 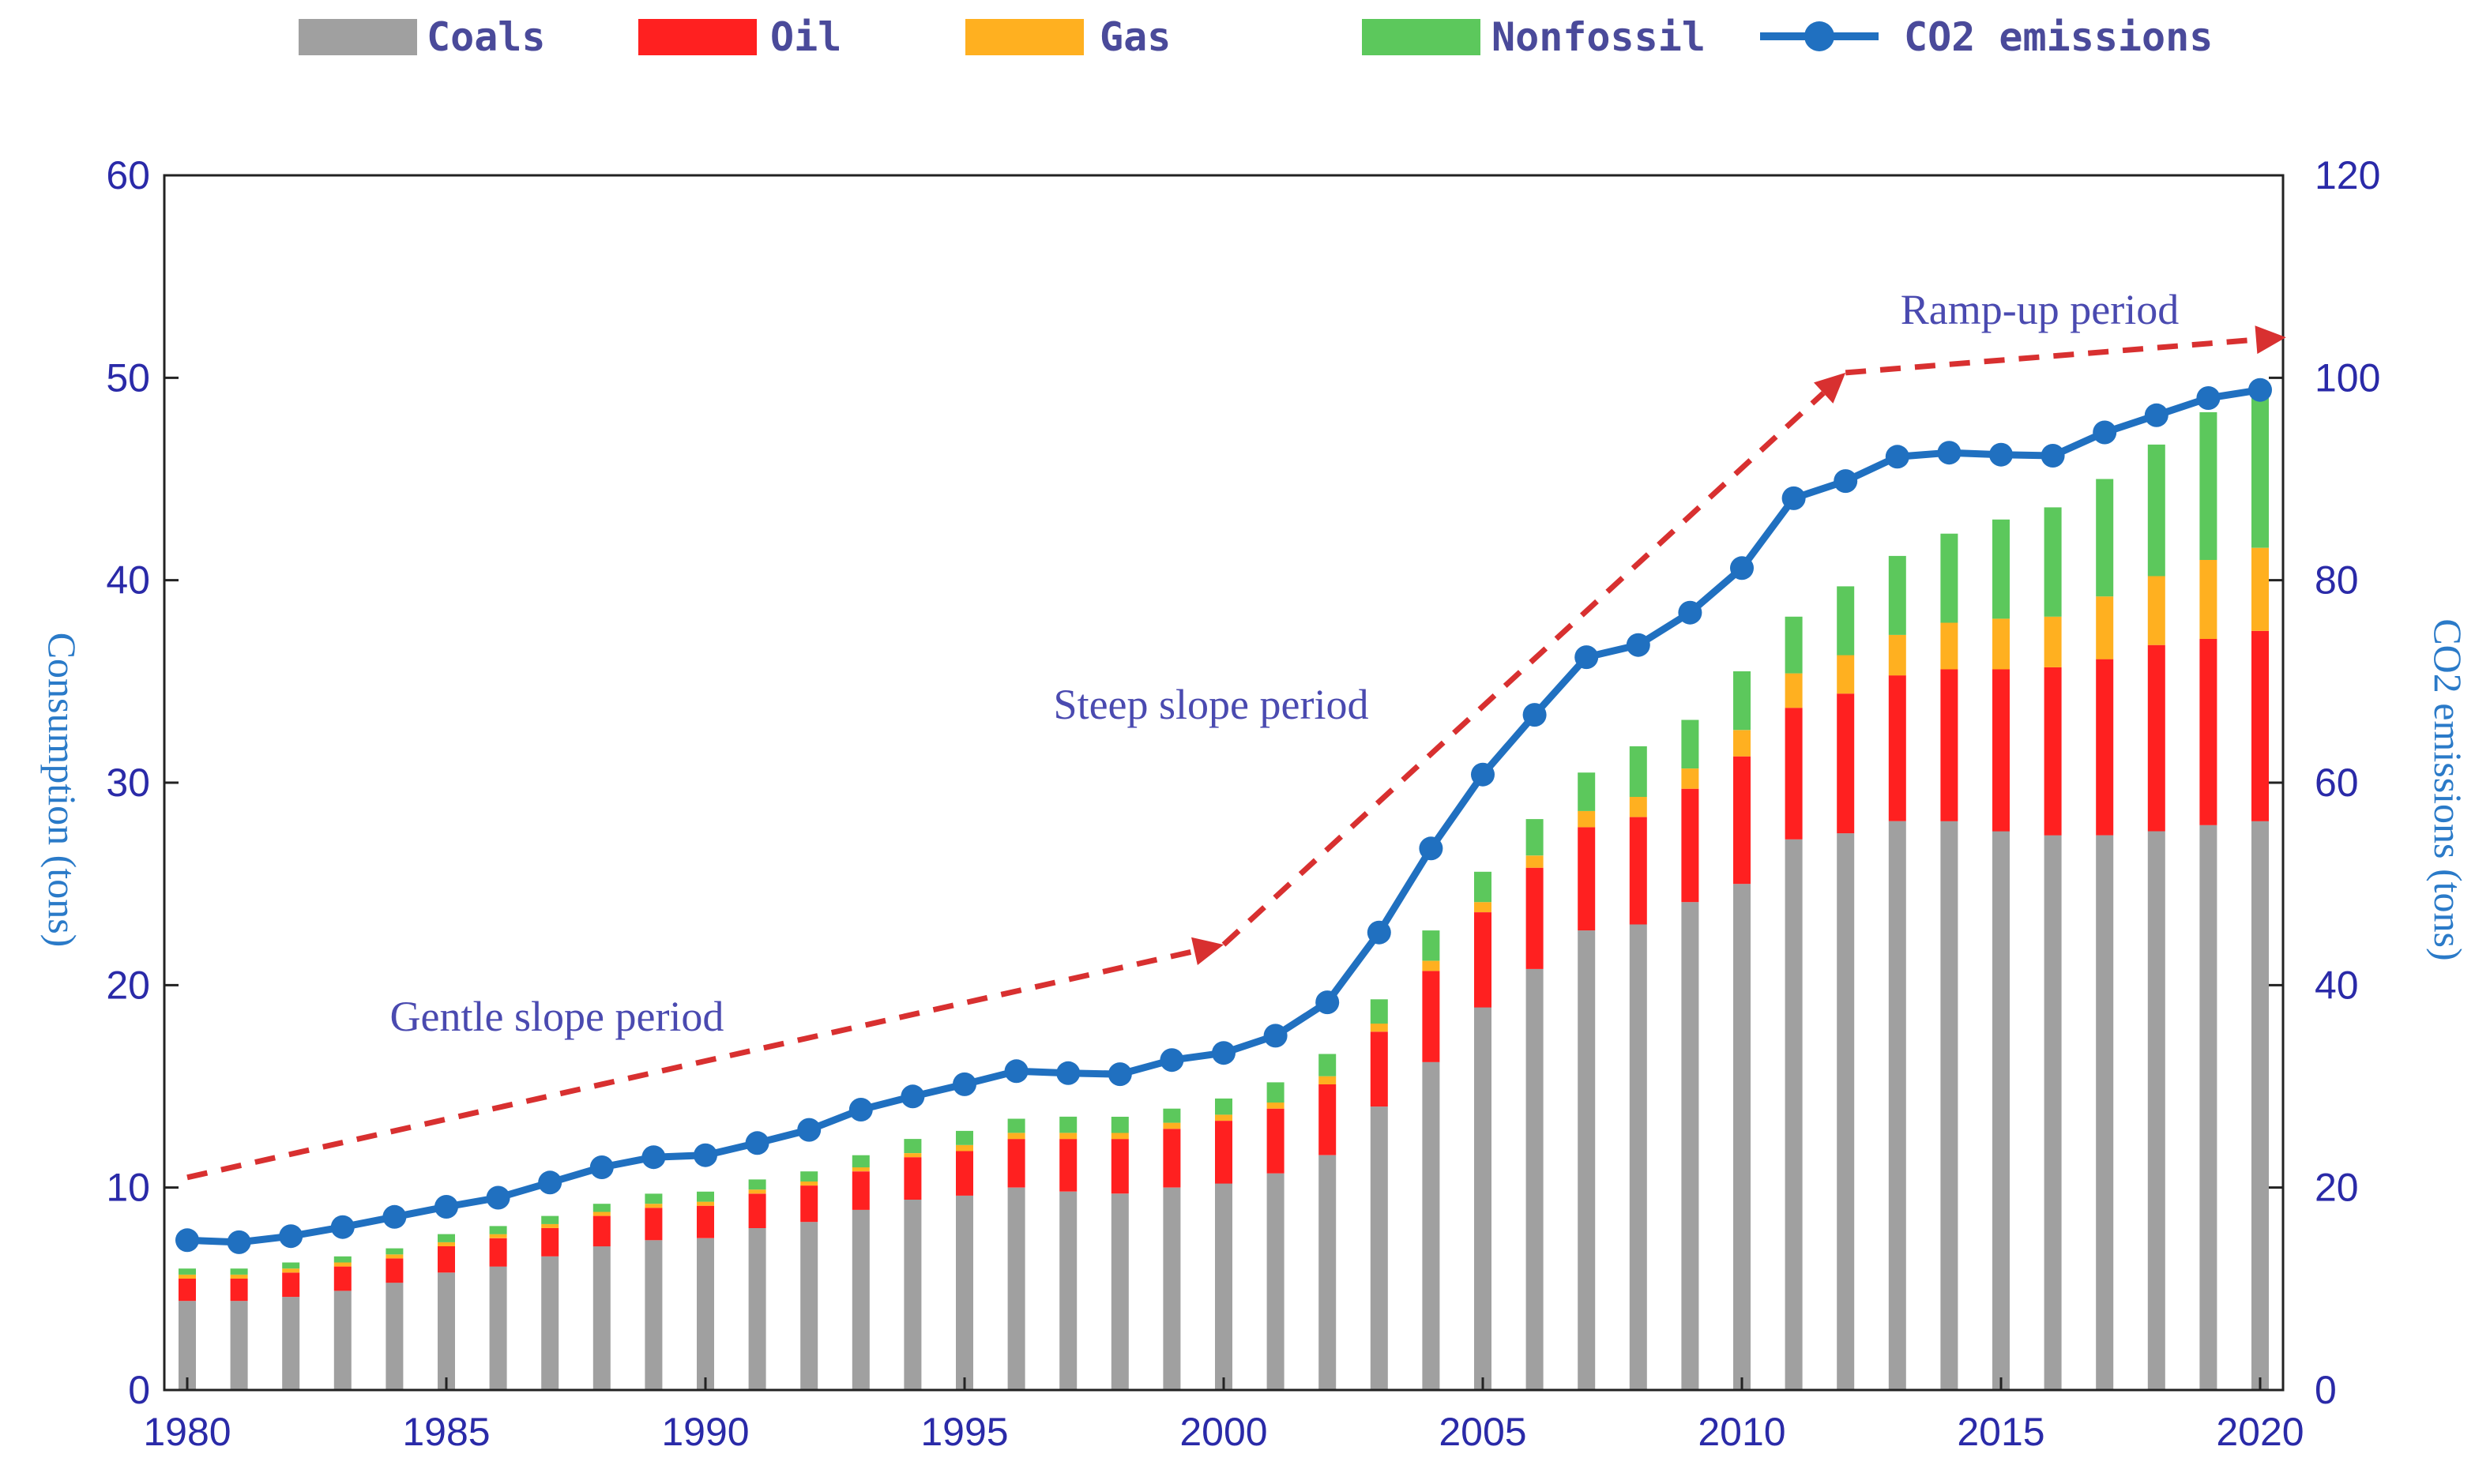 What do you see at coordinates (913, 1295) in the screenshot?
I see `bar-coals-1994` at bounding box center [913, 1295].